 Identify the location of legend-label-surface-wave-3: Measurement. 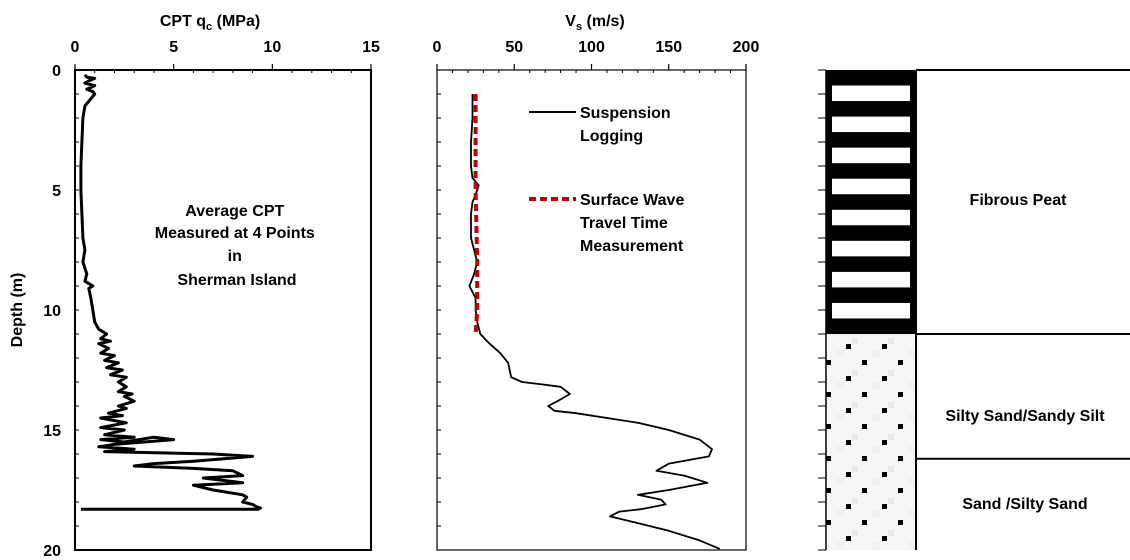
(632, 246).